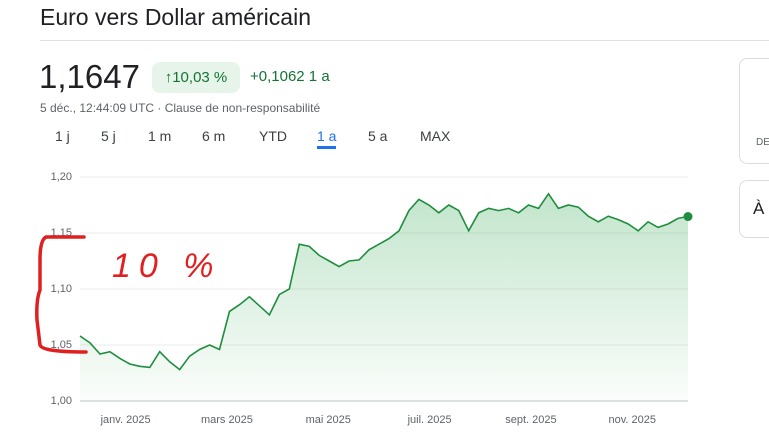 Image resolution: width=769 pixels, height=440 pixels. I want to click on x-tick-label: juil. 2025, so click(429, 420).